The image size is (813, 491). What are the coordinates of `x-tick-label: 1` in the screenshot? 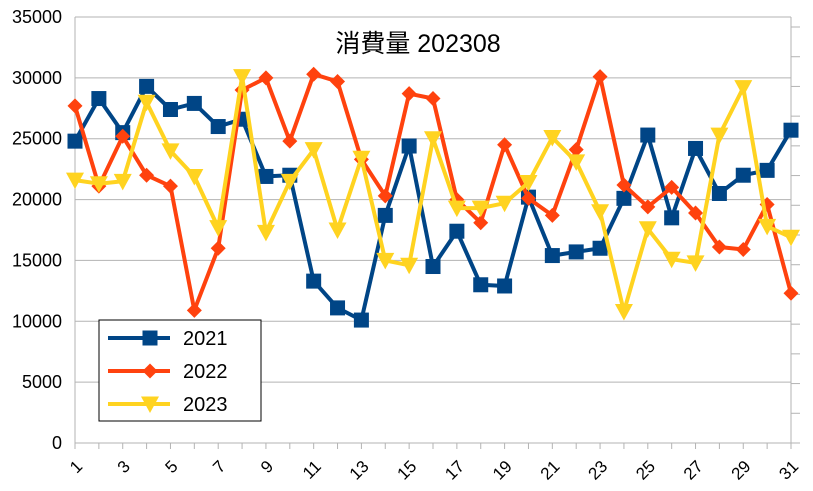 It's located at (76, 467).